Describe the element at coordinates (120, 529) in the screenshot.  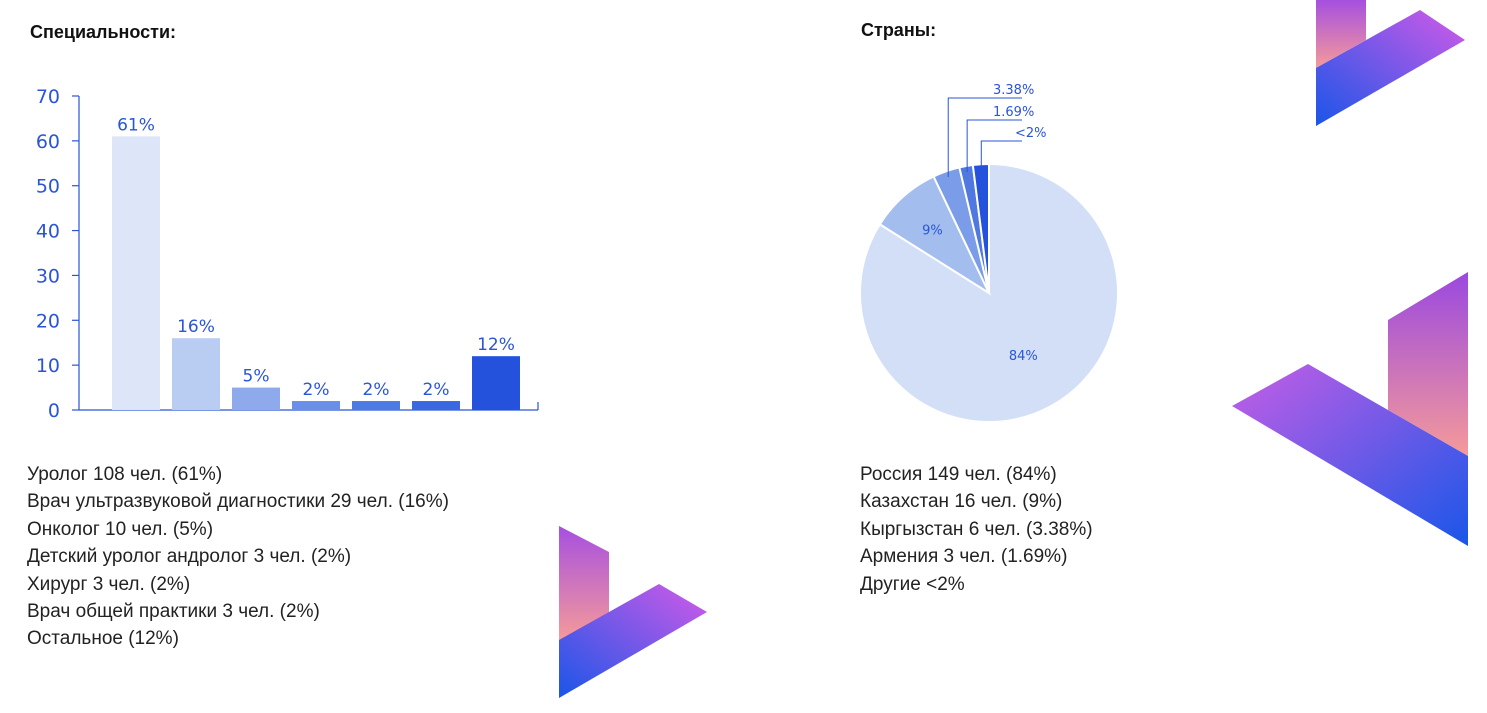
I see `legend-item: Онколог 10 чел. (5%)` at that location.